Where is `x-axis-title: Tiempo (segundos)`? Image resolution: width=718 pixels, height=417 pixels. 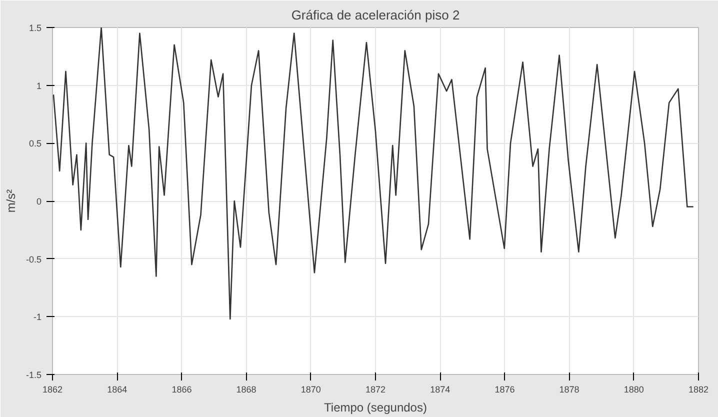
x-axis-title: Tiempo (segundos) is located at coordinates (375, 407).